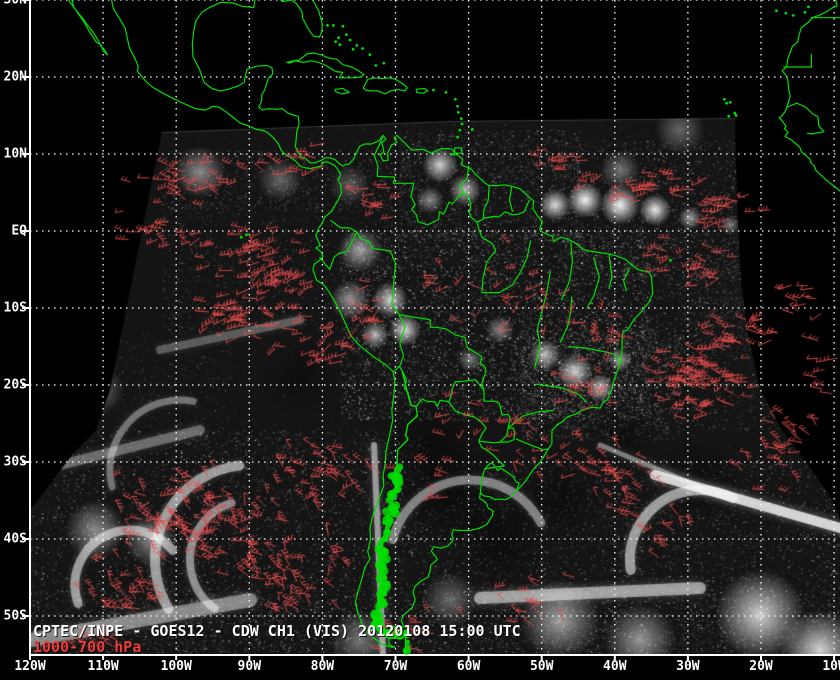 Image resolution: width=840 pixels, height=680 pixels. What do you see at coordinates (15, 539) in the screenshot?
I see `lat-label-40S: 40S` at bounding box center [15, 539].